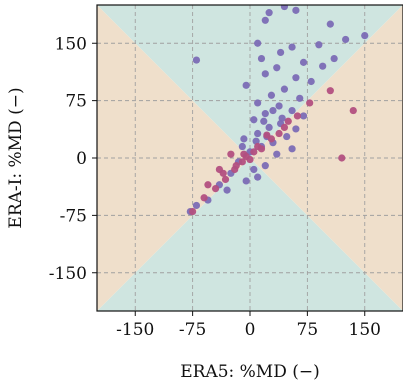  What do you see at coordinates (71, 44) in the screenshot?
I see `y-tick-label: 150` at bounding box center [71, 44].